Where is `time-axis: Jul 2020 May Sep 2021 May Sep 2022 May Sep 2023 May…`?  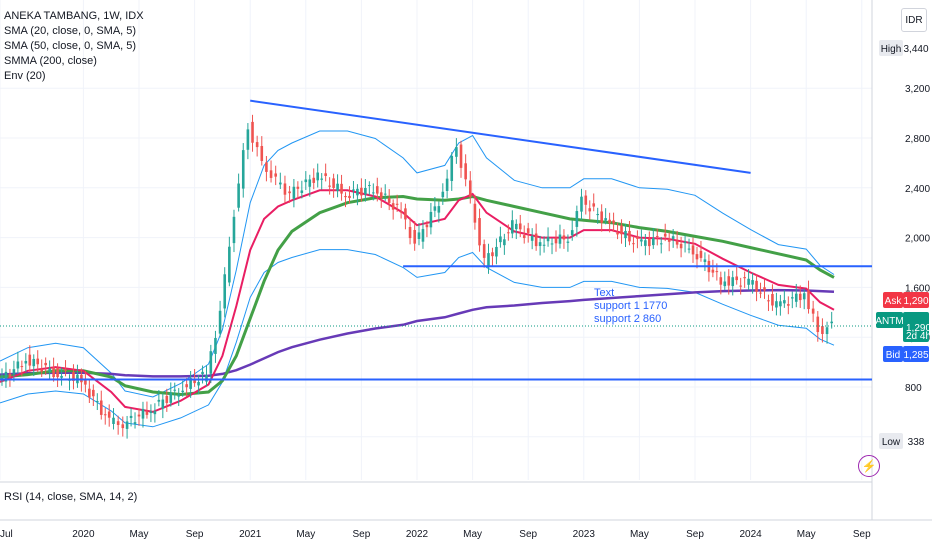 time-axis: Jul 2020 May Sep 2021 May Sep 2022 May Sep 2023 May… is located at coordinates (435, 534).